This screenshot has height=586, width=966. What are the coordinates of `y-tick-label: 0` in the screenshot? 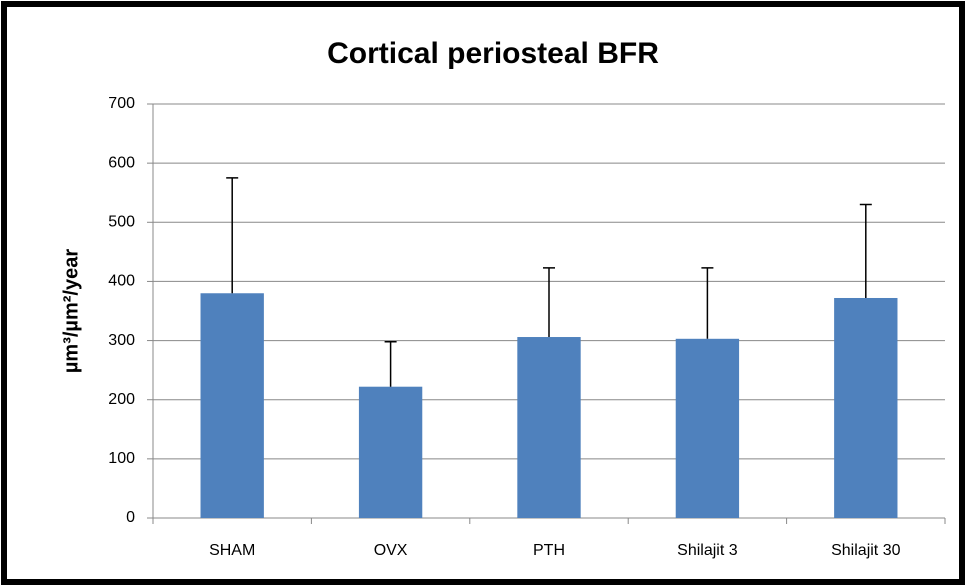 It's located at (130, 517).